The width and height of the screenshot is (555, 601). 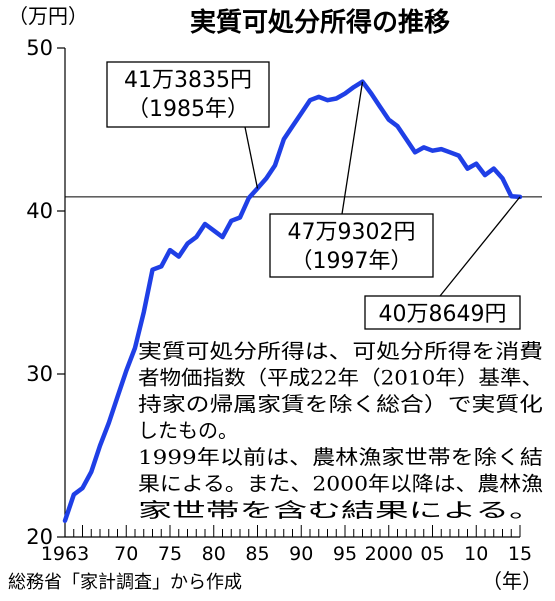 What do you see at coordinates (188, 80) in the screenshot?
I see `callout-text: 41万3835円` at bounding box center [188, 80].